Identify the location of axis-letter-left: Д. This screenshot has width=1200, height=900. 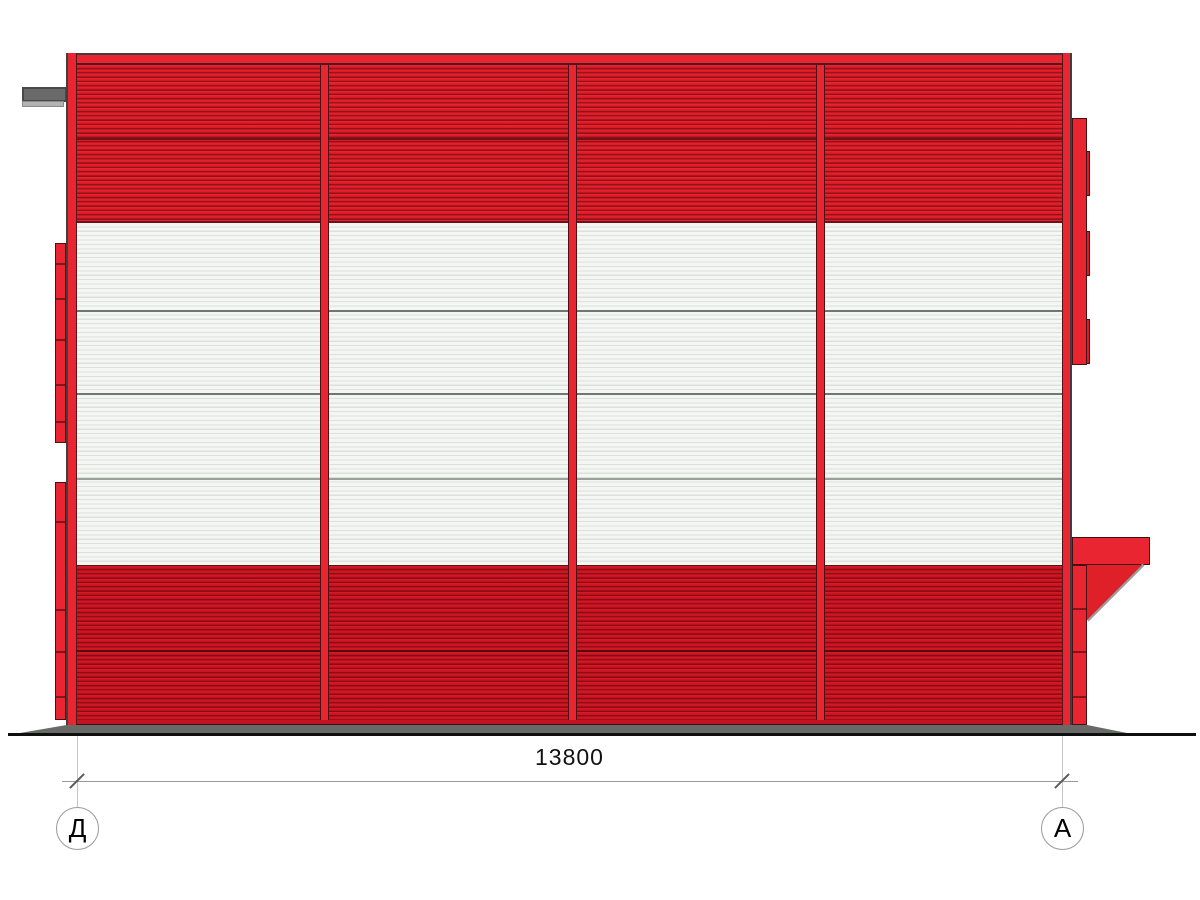
(77, 828).